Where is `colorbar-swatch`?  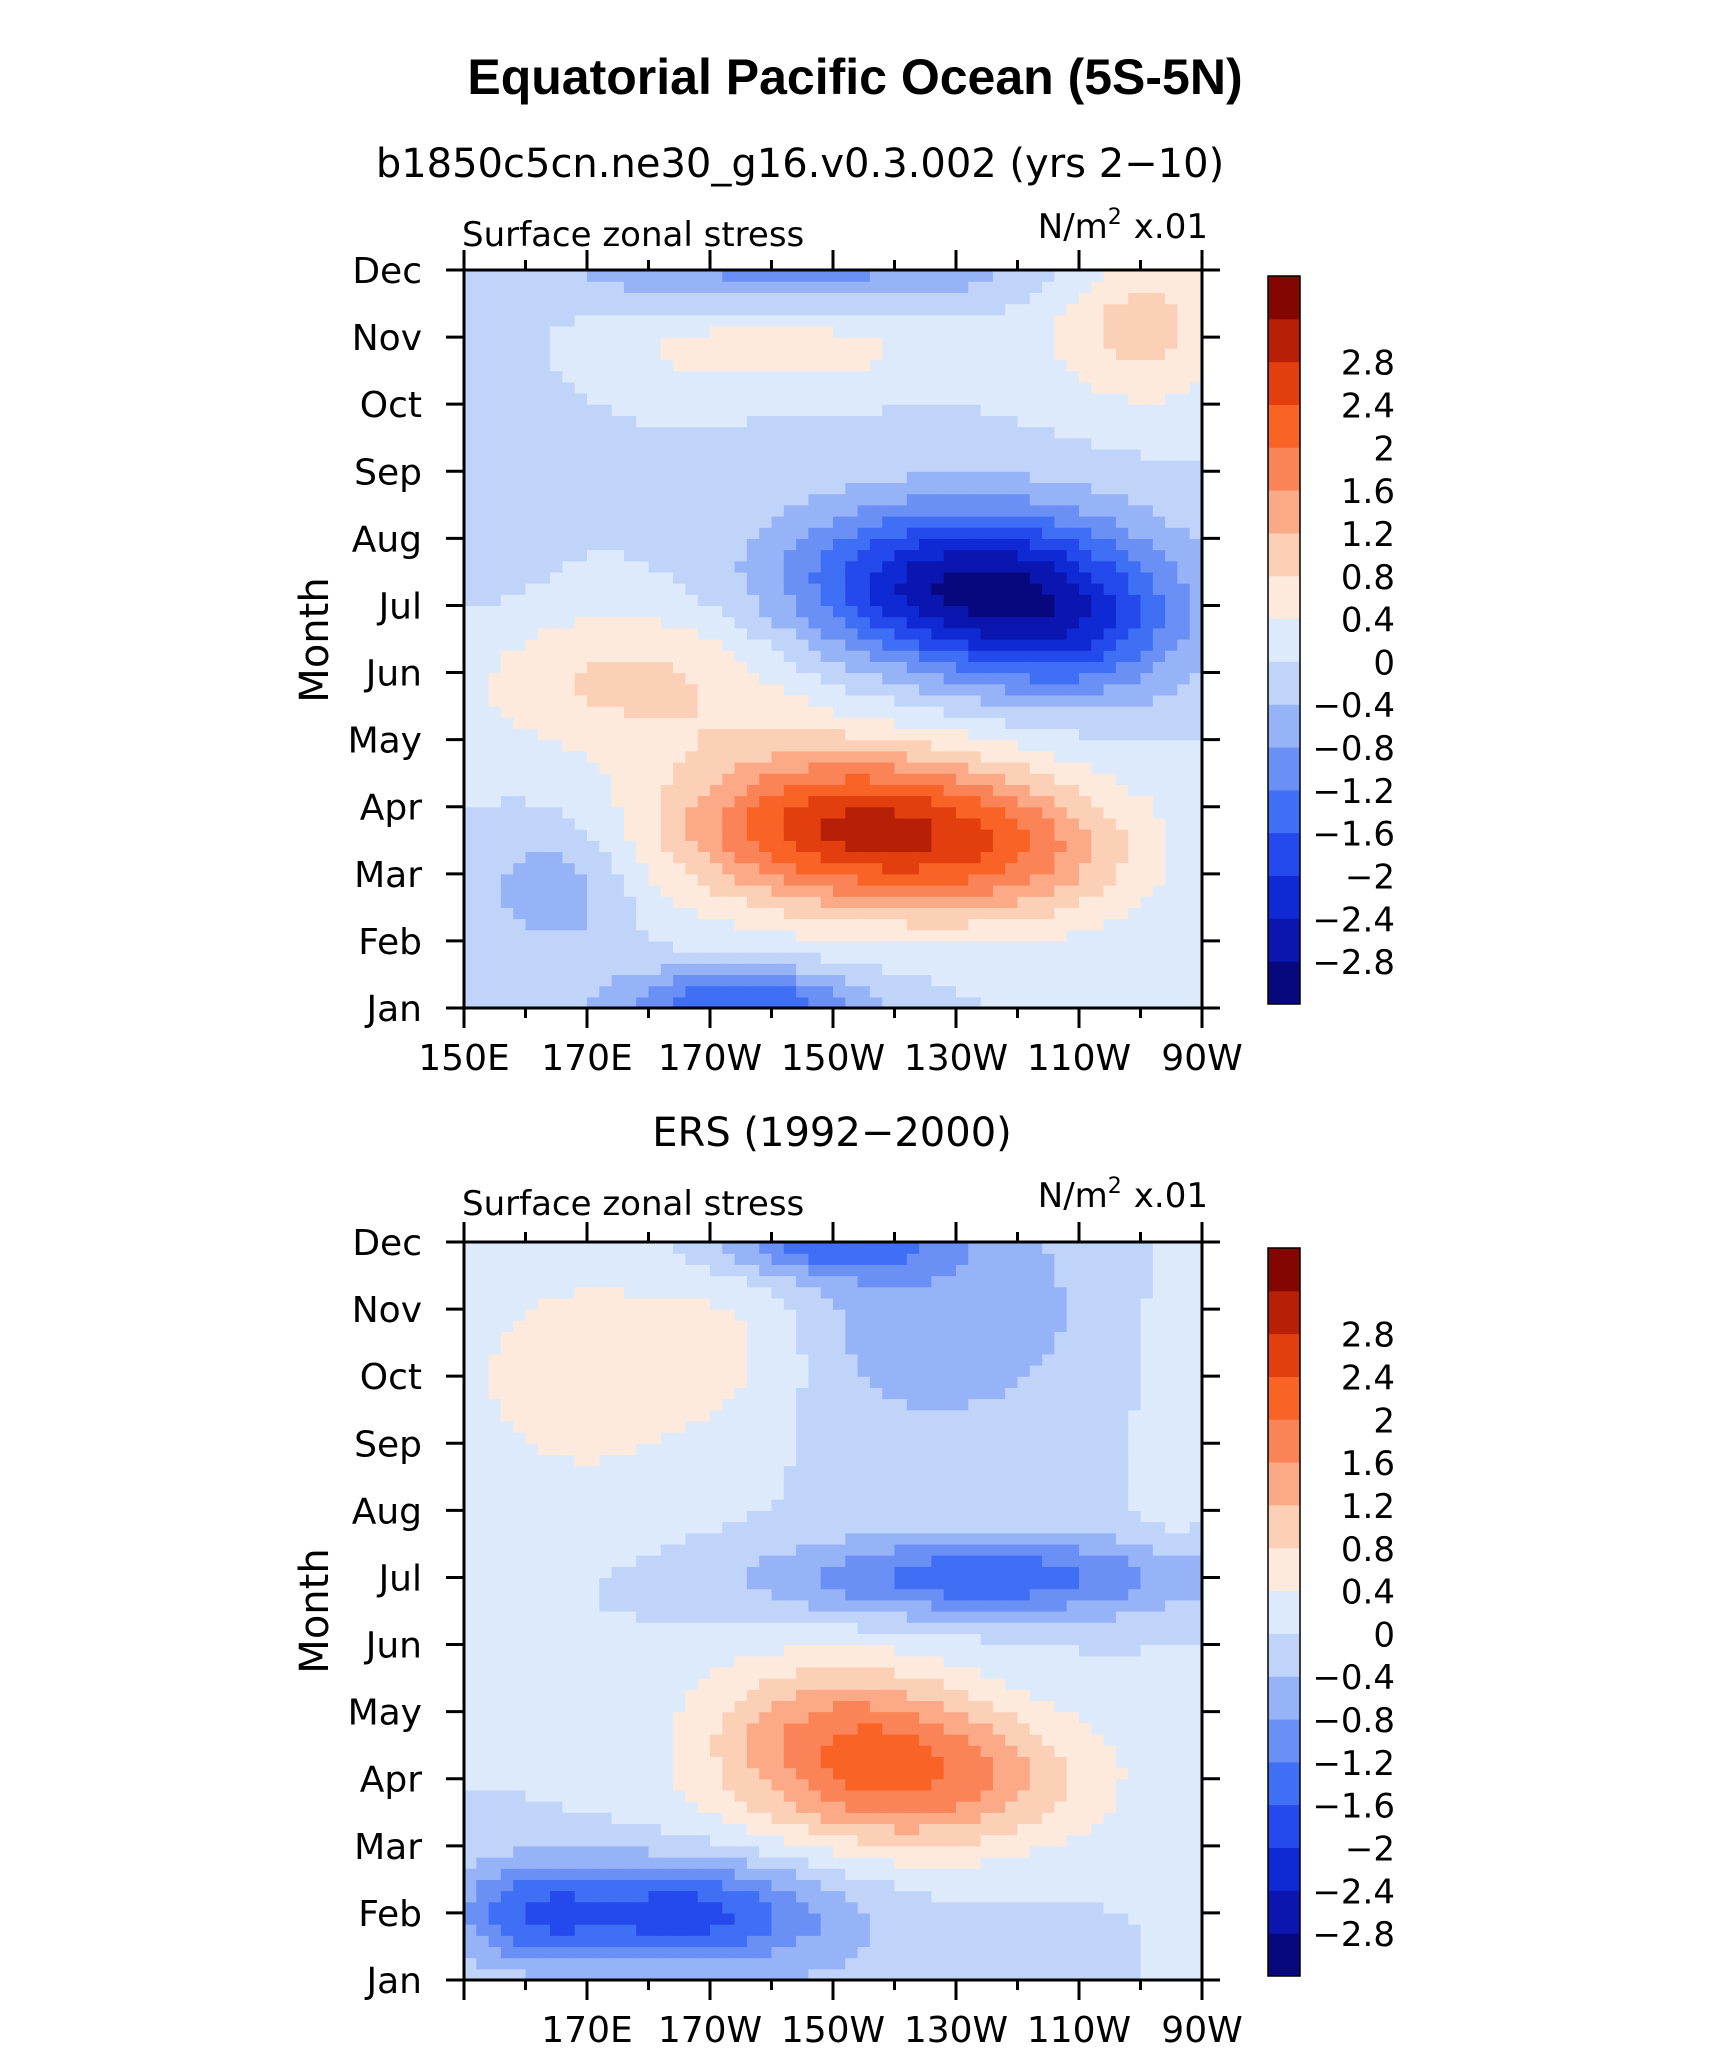 colorbar-swatch is located at coordinates (1284, 940).